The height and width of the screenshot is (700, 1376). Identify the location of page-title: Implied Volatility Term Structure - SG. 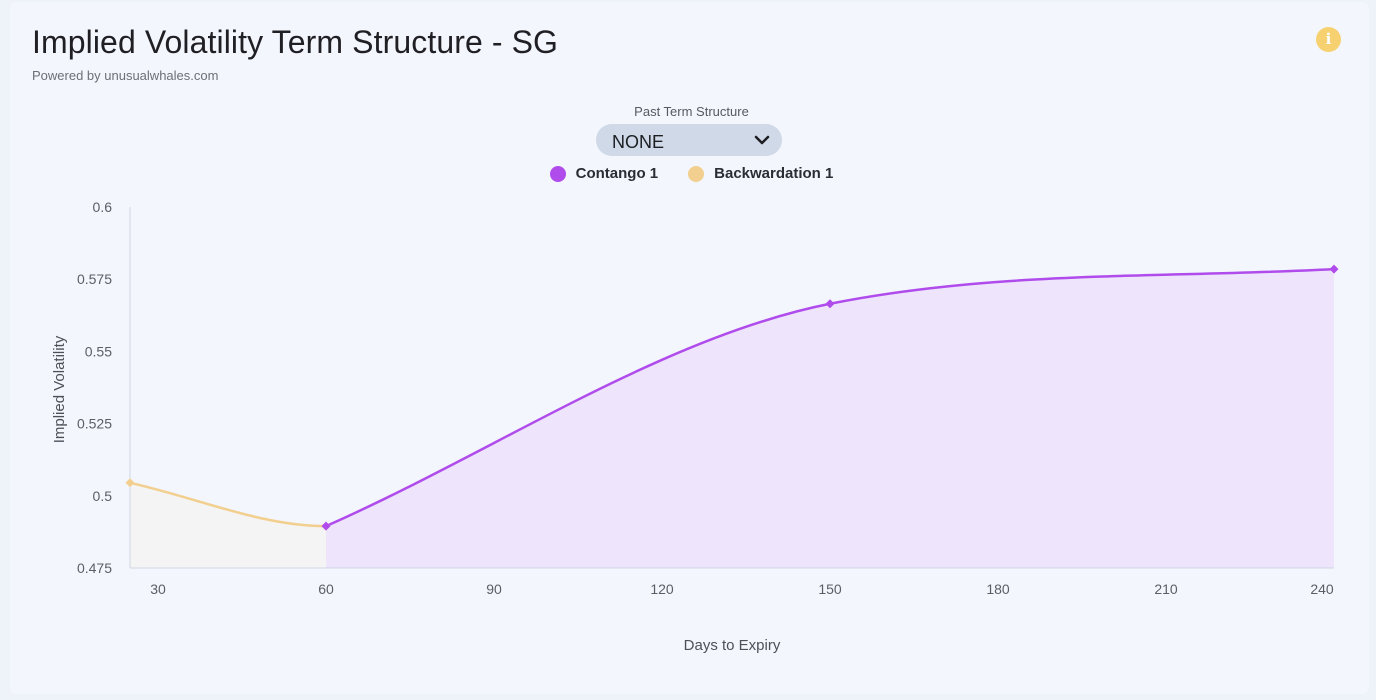
(295, 42).